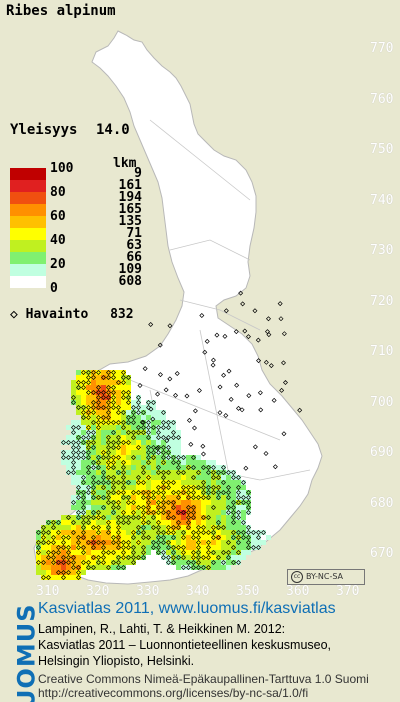 The width and height of the screenshot is (400, 702). I want to click on license-badge: cc BY-NC-SA, so click(326, 577).